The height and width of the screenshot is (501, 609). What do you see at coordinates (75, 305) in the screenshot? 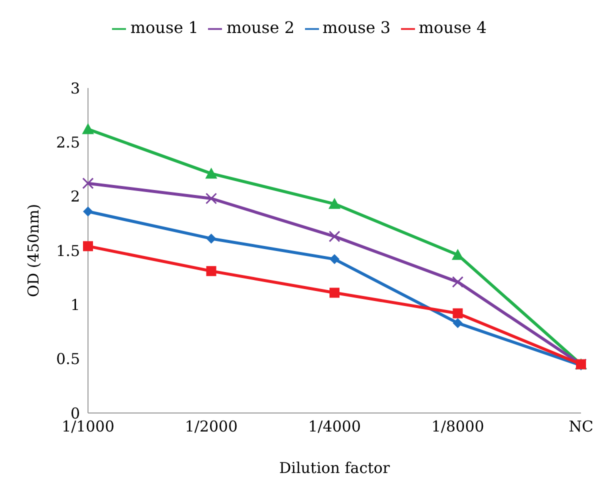
I see `y-tick-label: 1` at bounding box center [75, 305].